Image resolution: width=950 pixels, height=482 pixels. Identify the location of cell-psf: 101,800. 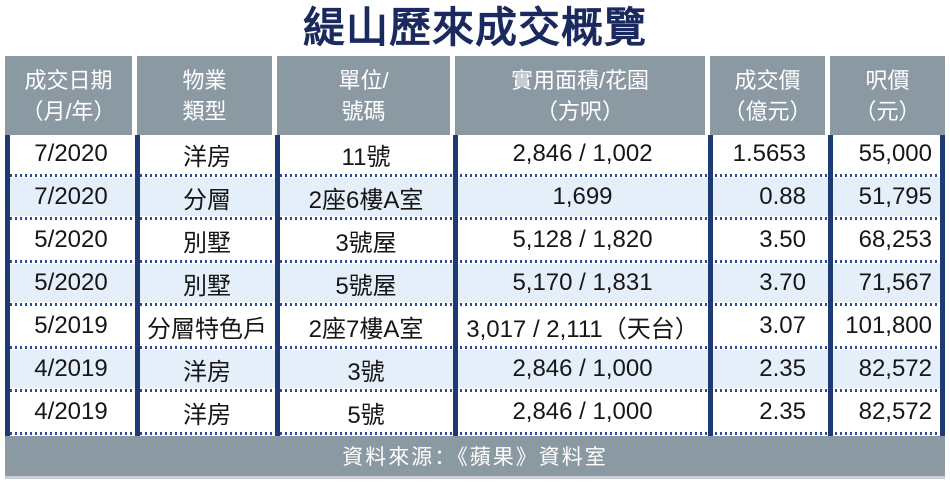
(888, 325).